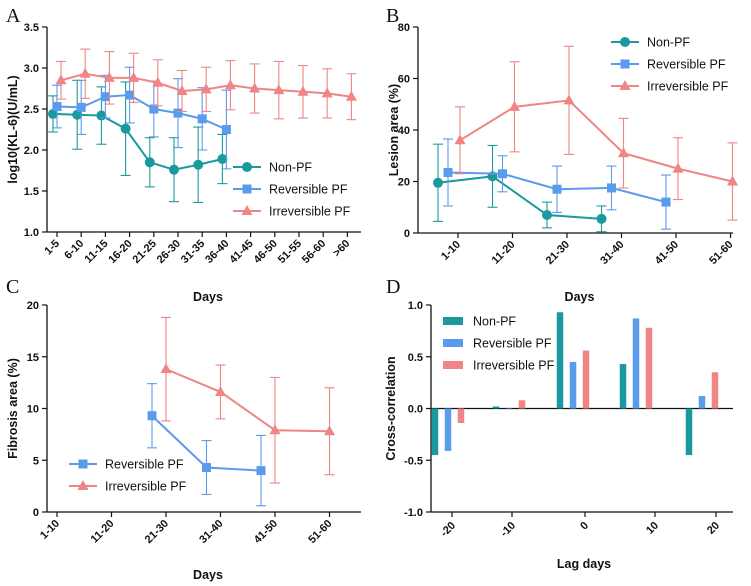  I want to click on x-tick-label: 31-40, so click(211, 532).